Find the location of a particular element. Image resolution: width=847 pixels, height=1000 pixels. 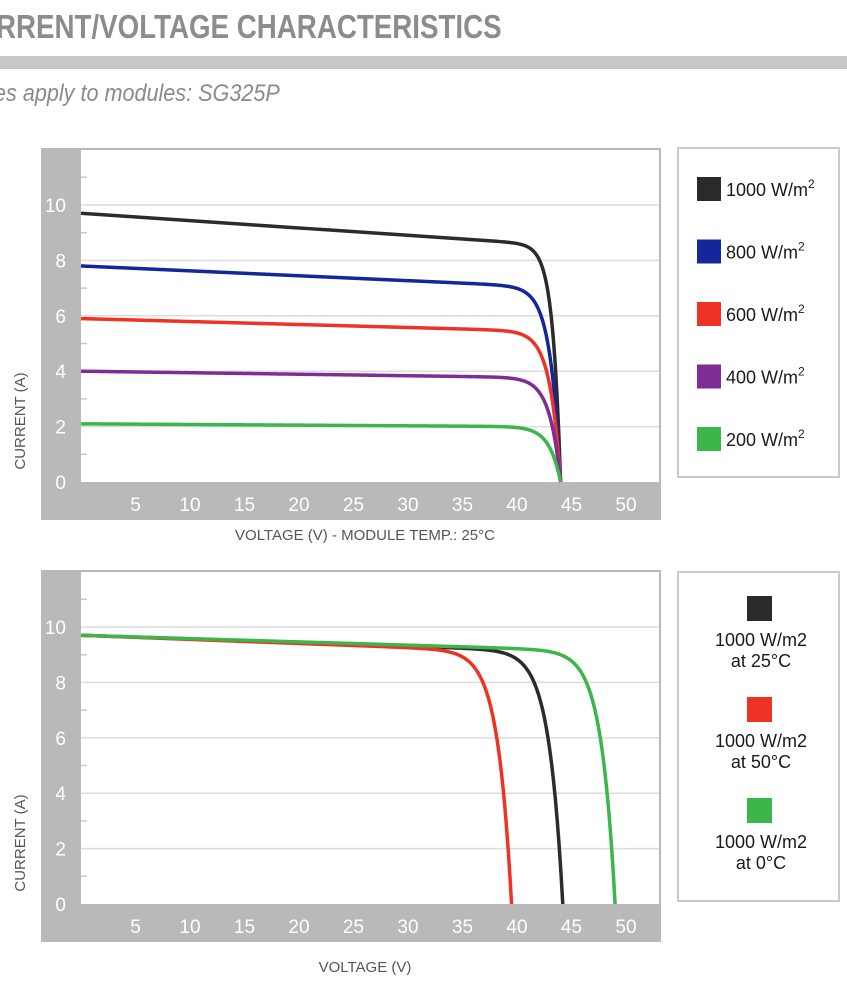

title-rule is located at coordinates (423, 62).